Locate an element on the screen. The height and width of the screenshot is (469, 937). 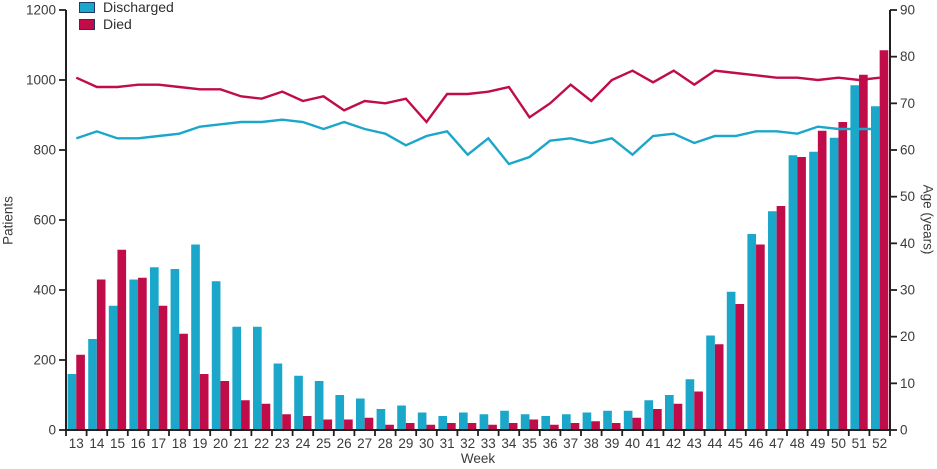
right-axis-tick-label: 0 is located at coordinates (904, 430).